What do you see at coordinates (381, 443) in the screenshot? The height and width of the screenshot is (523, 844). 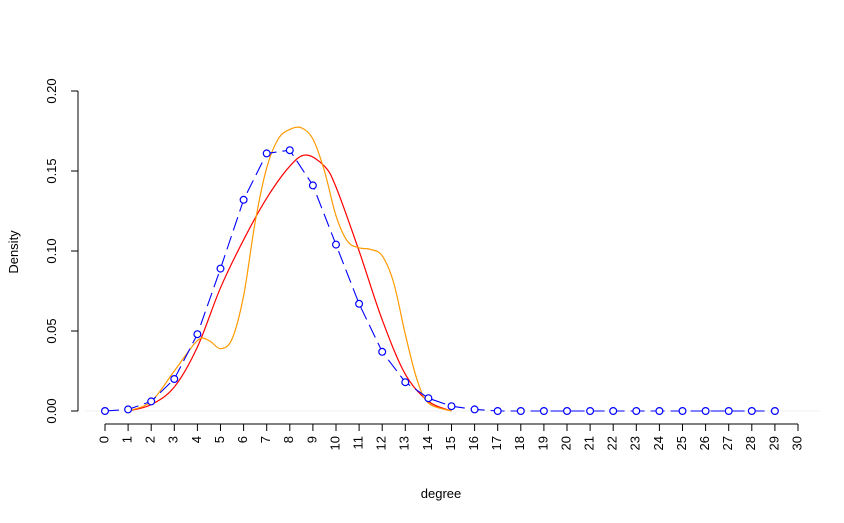 I see `x-tick-label: 12` at bounding box center [381, 443].